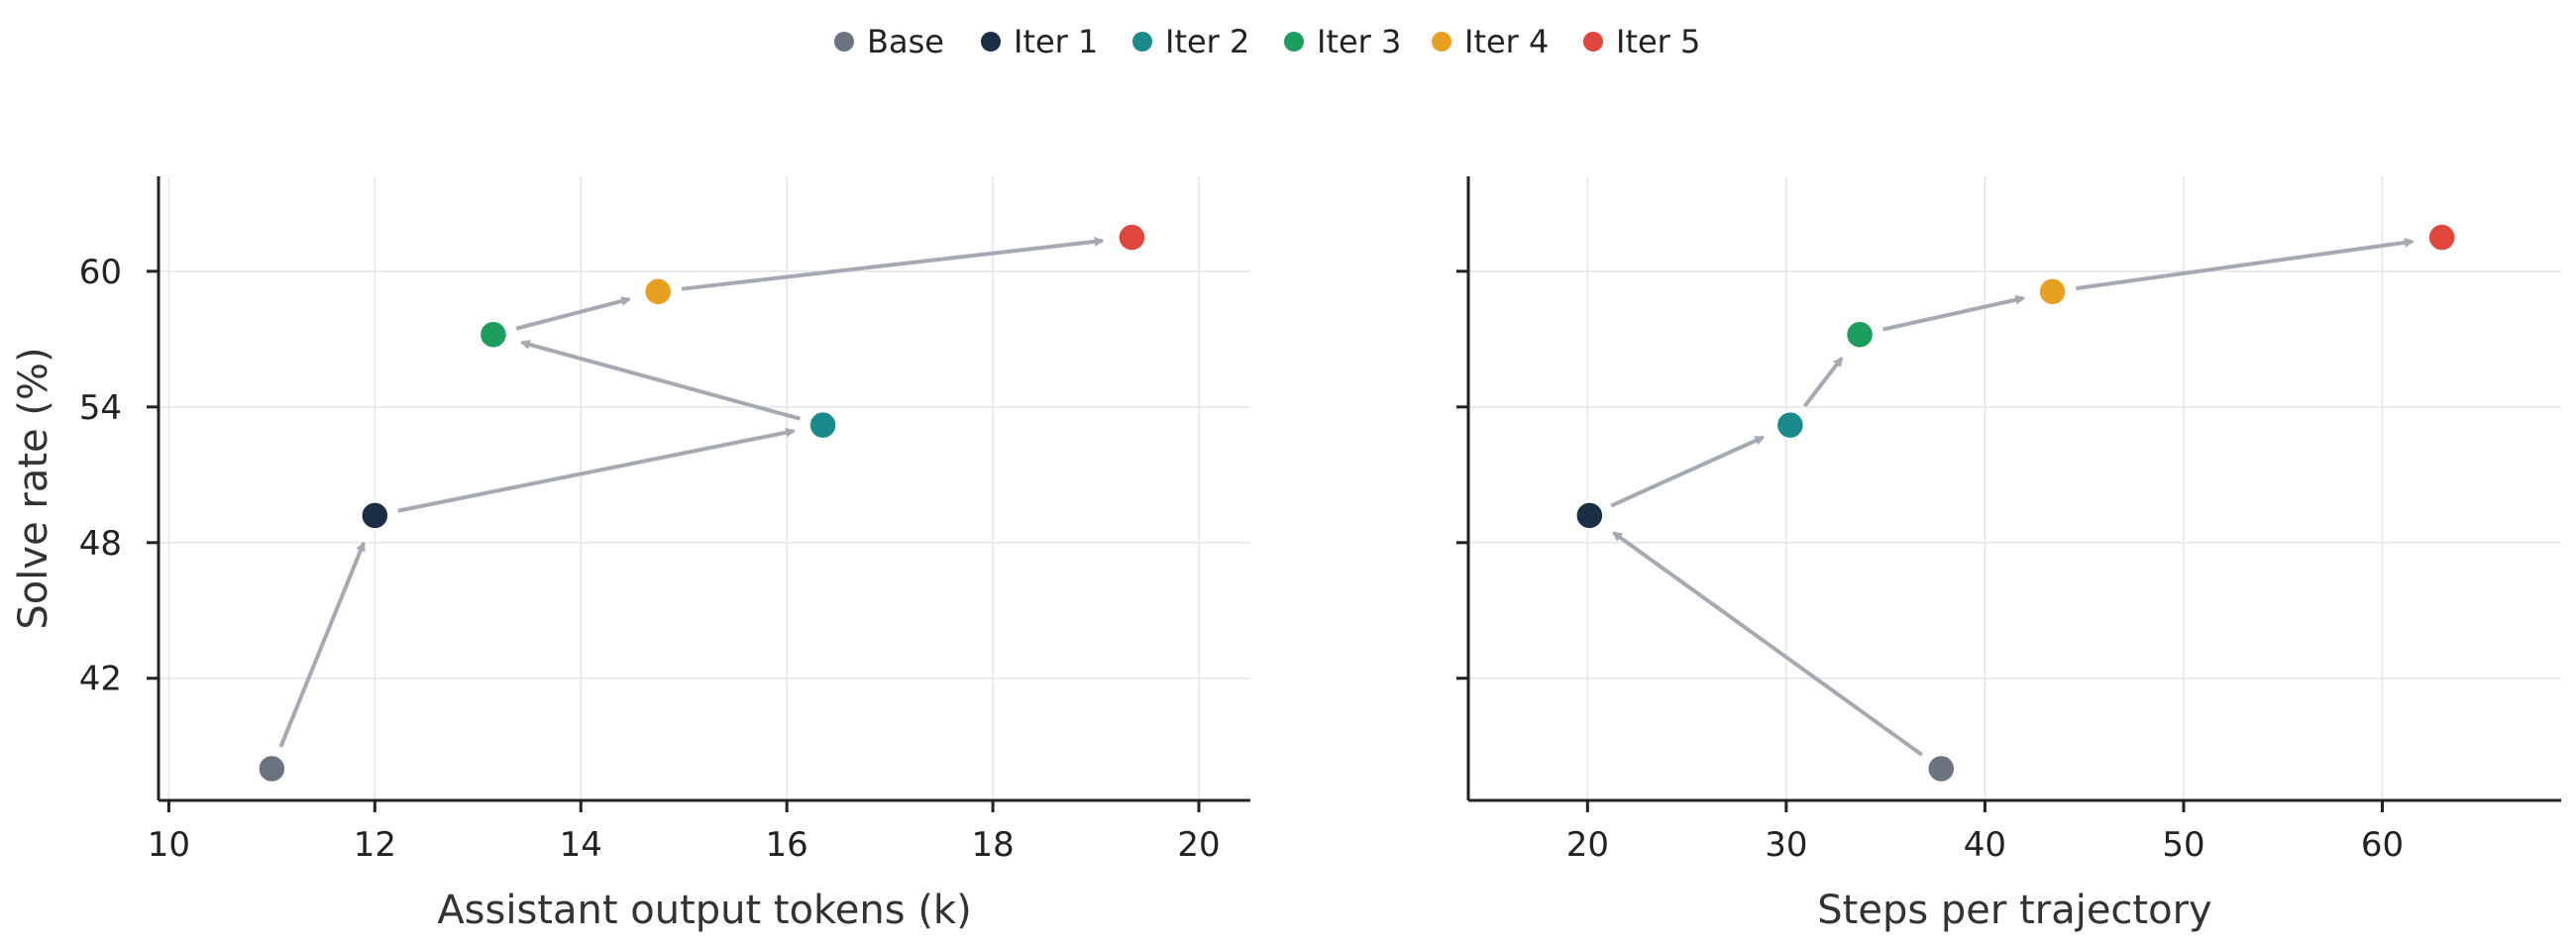 Image resolution: width=2576 pixels, height=947 pixels. I want to click on x-axis-label: Steps per trajectory, so click(2014, 911).